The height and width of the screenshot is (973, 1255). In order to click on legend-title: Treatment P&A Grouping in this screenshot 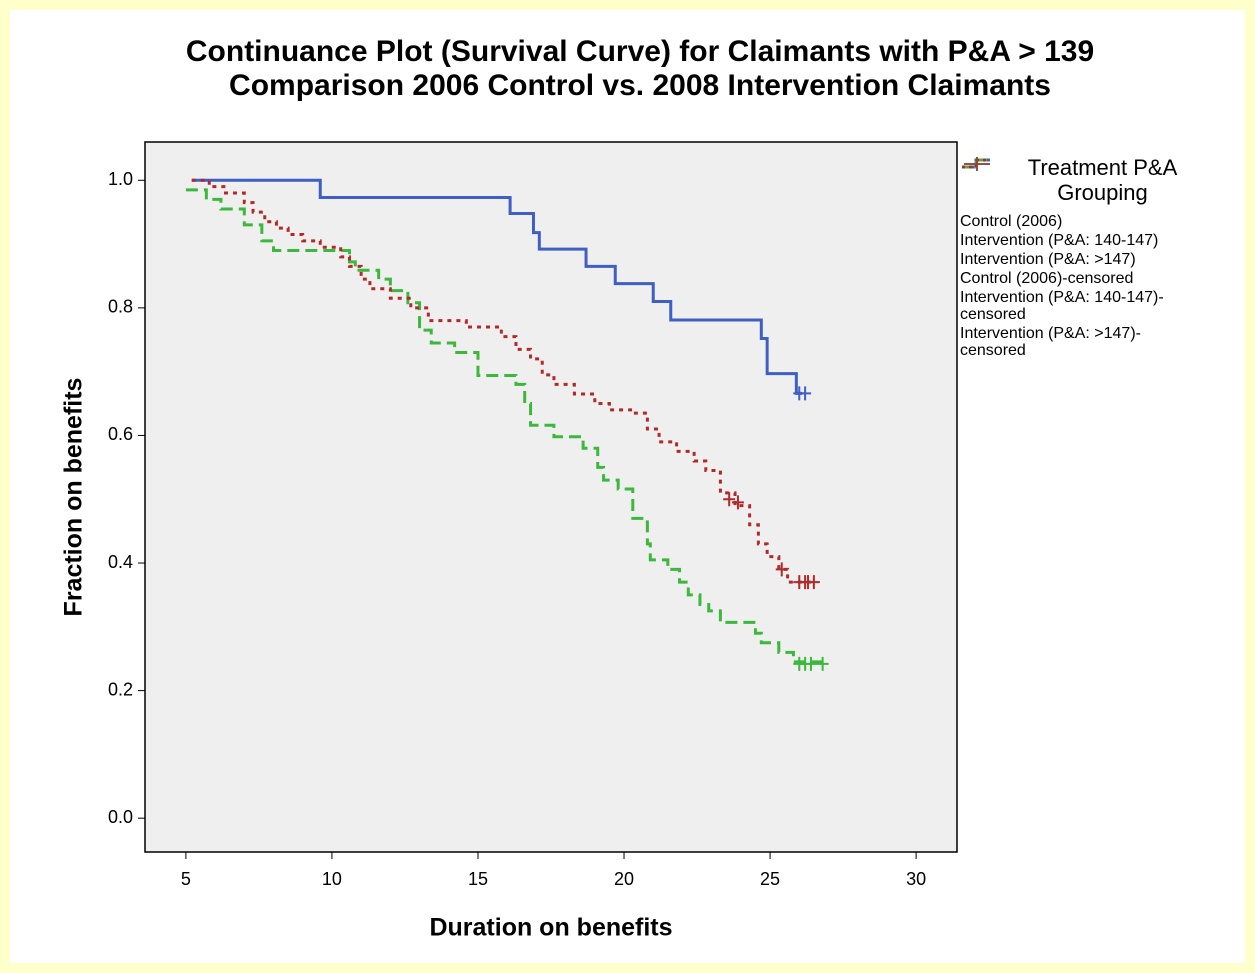, I will do `click(1102, 180)`.